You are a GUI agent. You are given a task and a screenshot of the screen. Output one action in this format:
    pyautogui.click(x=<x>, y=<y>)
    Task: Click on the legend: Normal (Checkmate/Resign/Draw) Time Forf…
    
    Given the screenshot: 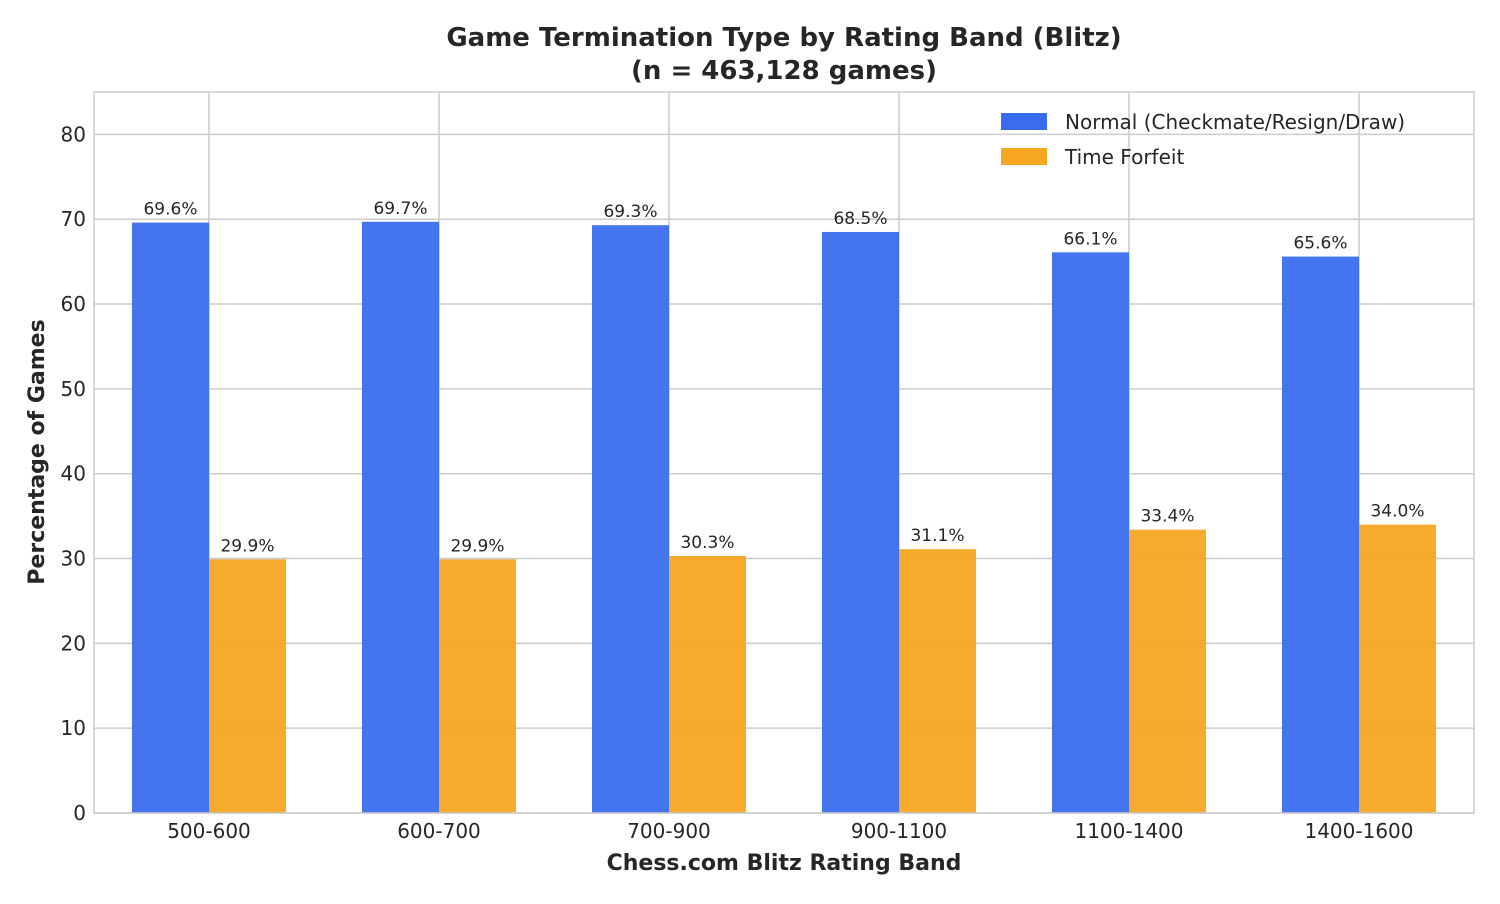 What is the action you would take?
    pyautogui.click(x=1203, y=139)
    